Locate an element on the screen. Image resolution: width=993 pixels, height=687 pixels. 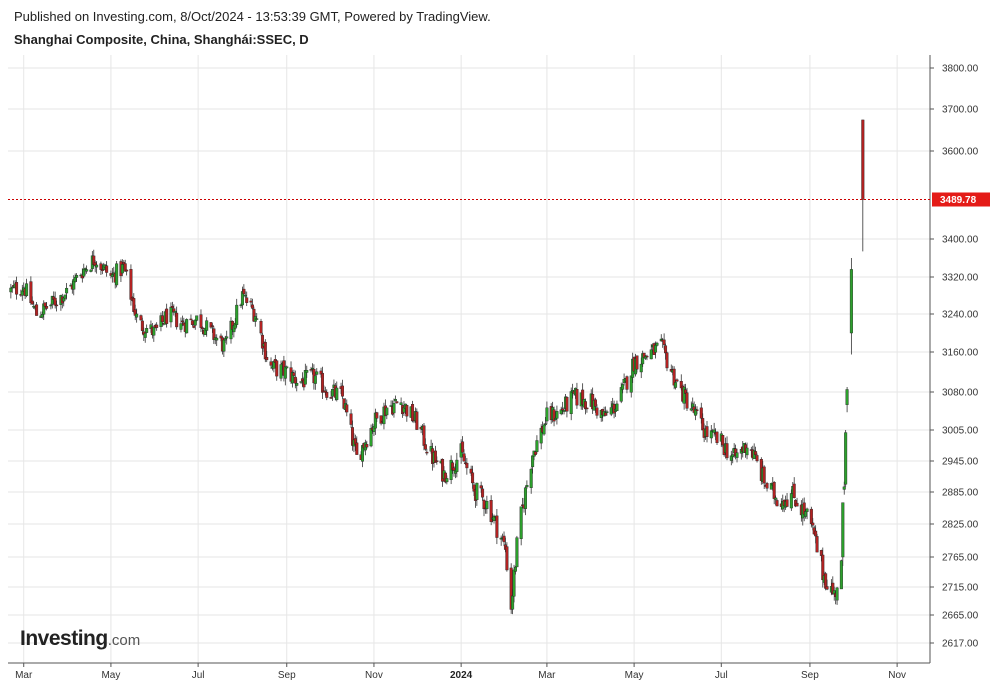
x-tick-label: Sep is located at coordinates (810, 675).